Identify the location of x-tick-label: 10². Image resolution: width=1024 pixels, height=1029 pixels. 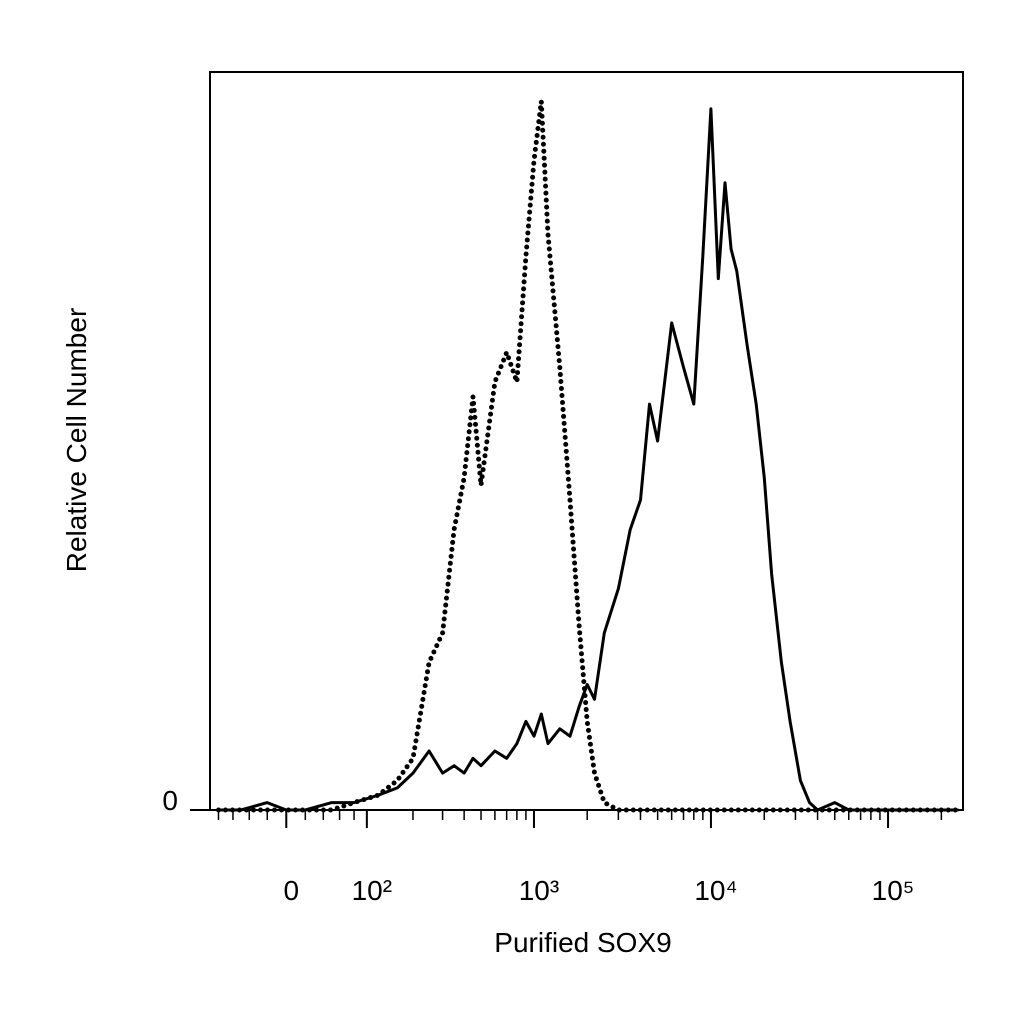
(372, 890).